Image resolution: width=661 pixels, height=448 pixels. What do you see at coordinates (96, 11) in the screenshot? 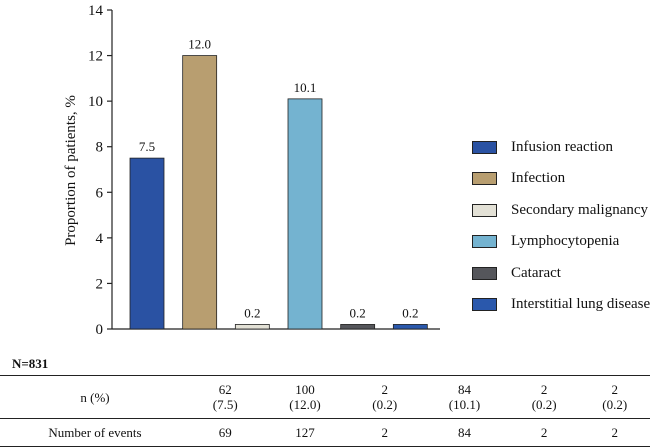
I see `y-tick-label: 14` at bounding box center [96, 11].